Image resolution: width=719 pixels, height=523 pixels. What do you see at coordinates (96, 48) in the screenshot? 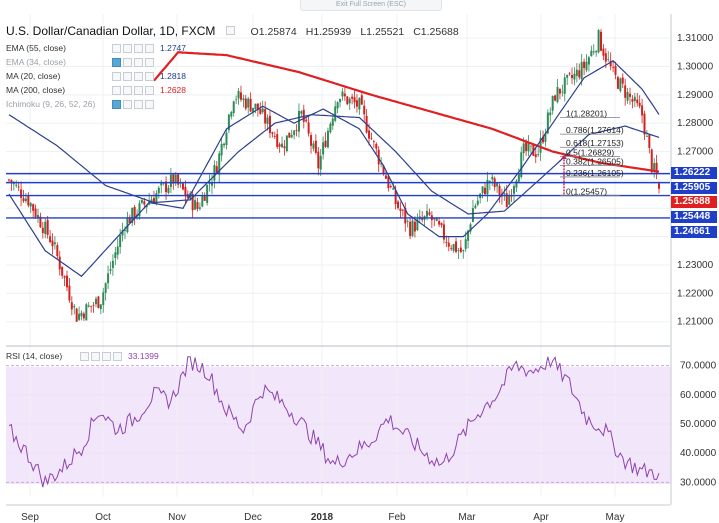
I see `indicator-ema55: EMA (55, close) 1.2747` at bounding box center [96, 48].